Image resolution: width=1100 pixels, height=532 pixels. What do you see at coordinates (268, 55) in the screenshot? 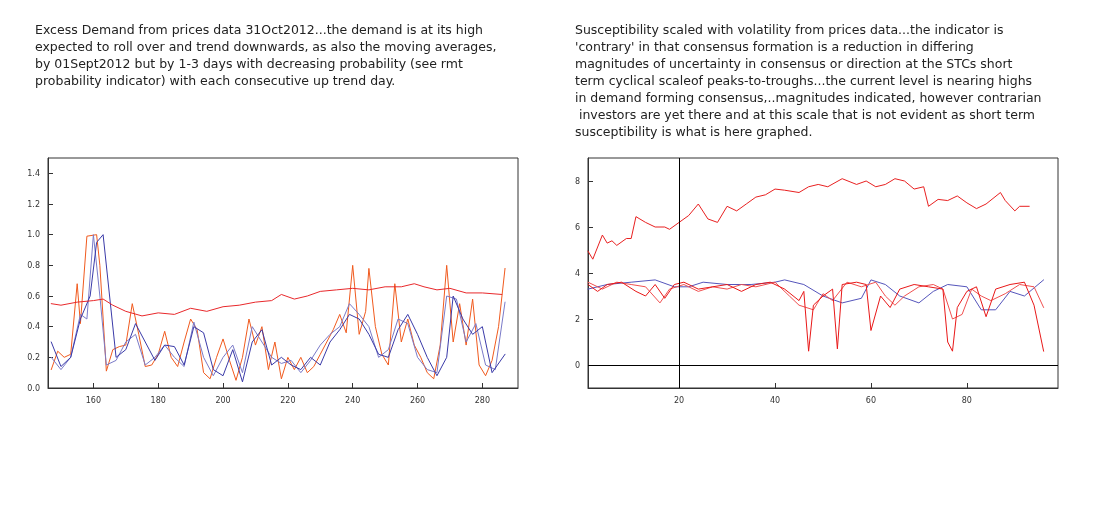
I see `chart-title: Excess Demand from prices data 31Oct2012...the demand is at its high expected to roll over and trend downwards, as also the moving averages, by 01Sept2012 but by 1-3 days with decreasing probability (see rmt probability indicator) with each consecutive up trend day.` at bounding box center [268, 55].